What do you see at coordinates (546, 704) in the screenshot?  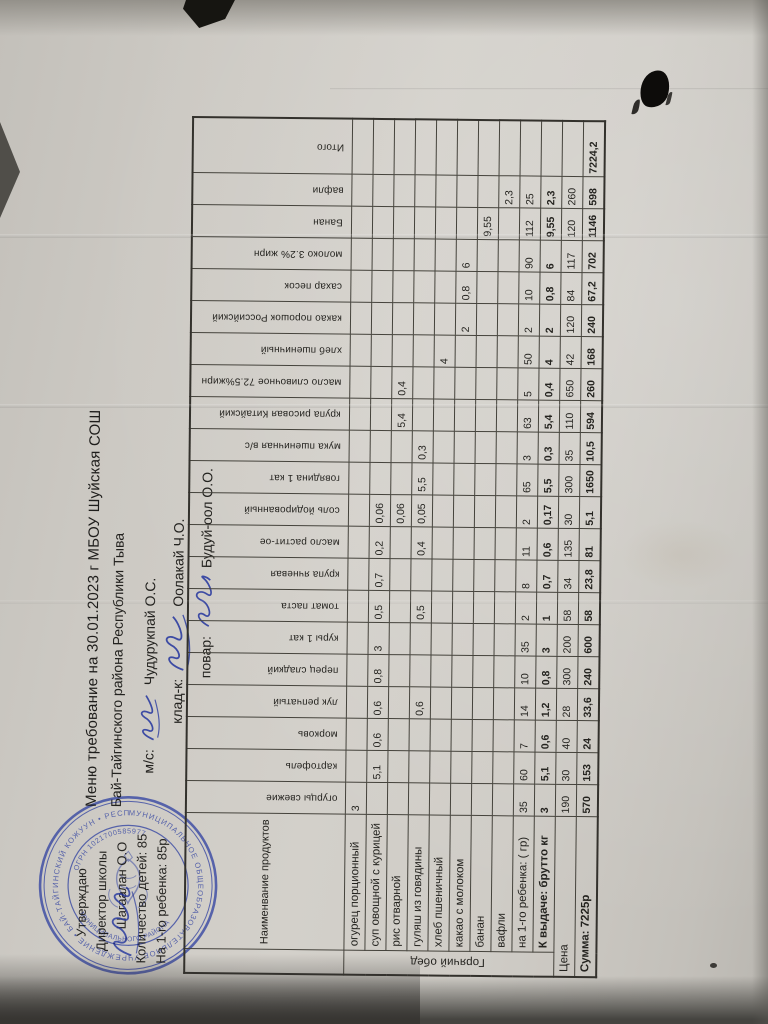 I see `table-cell: 1,2` at bounding box center [546, 704].